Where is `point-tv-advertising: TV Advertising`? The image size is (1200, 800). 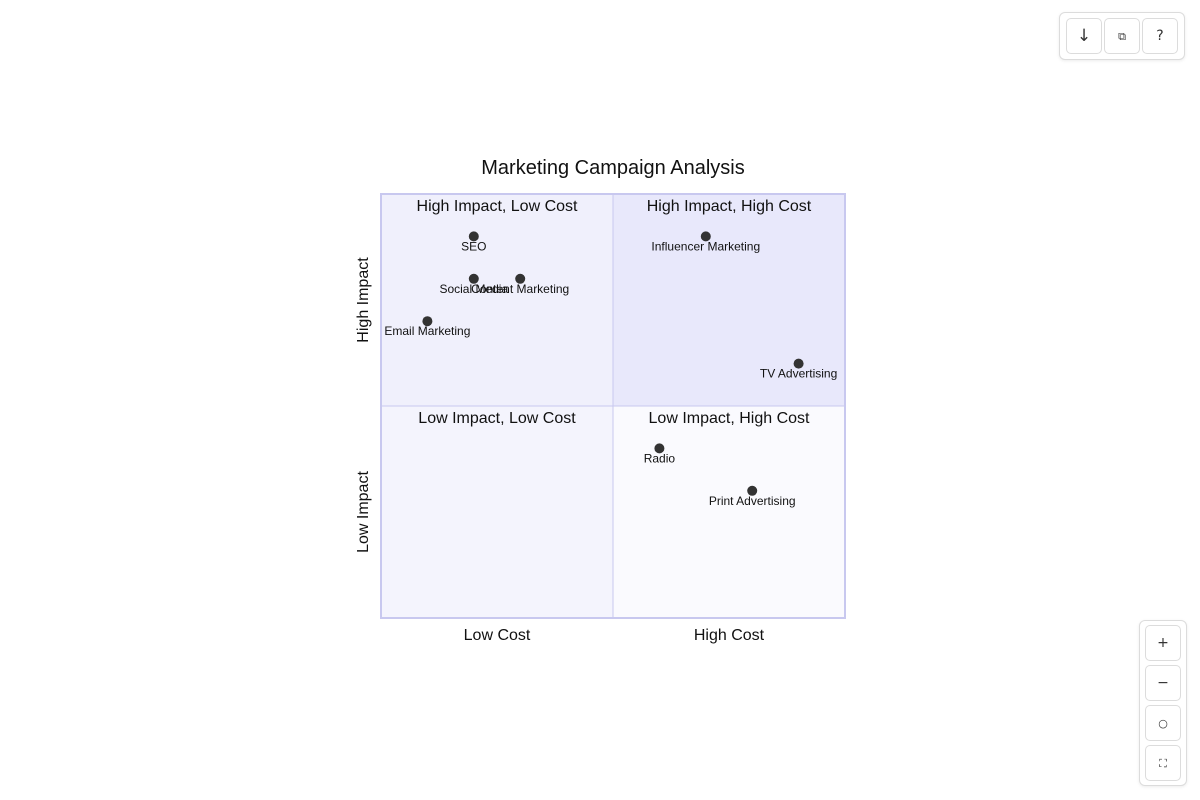 point-tv-advertising: TV Advertising is located at coordinates (798, 369).